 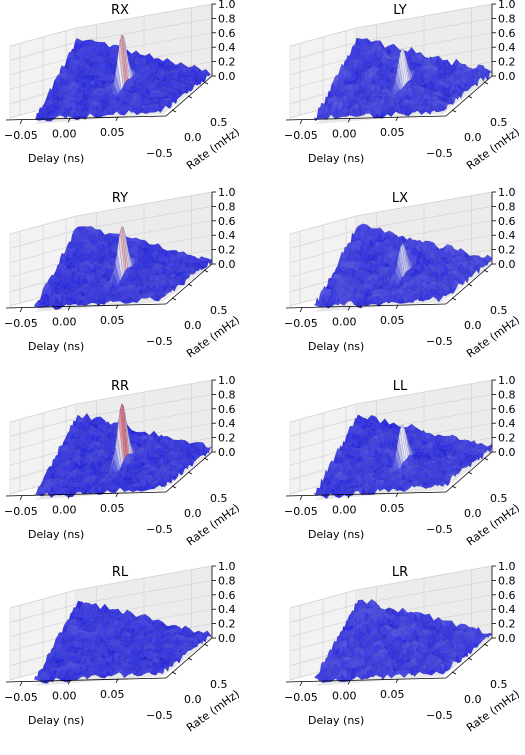 I want to click on chart-title: LX, so click(x=400, y=198).